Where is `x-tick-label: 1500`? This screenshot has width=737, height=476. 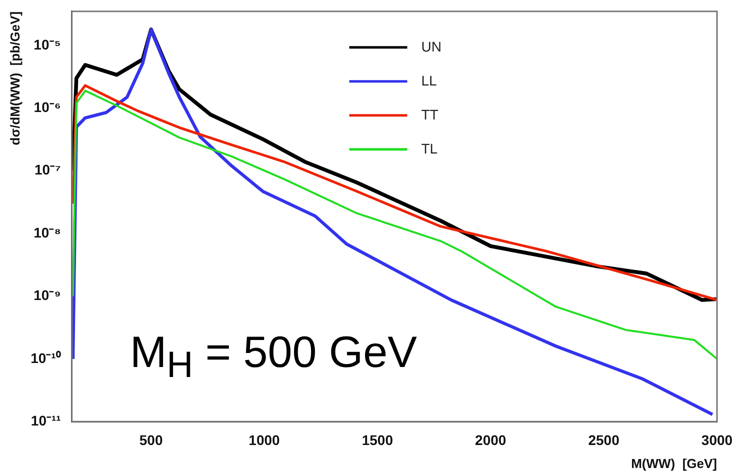 x-tick-label: 1500 is located at coordinates (378, 440).